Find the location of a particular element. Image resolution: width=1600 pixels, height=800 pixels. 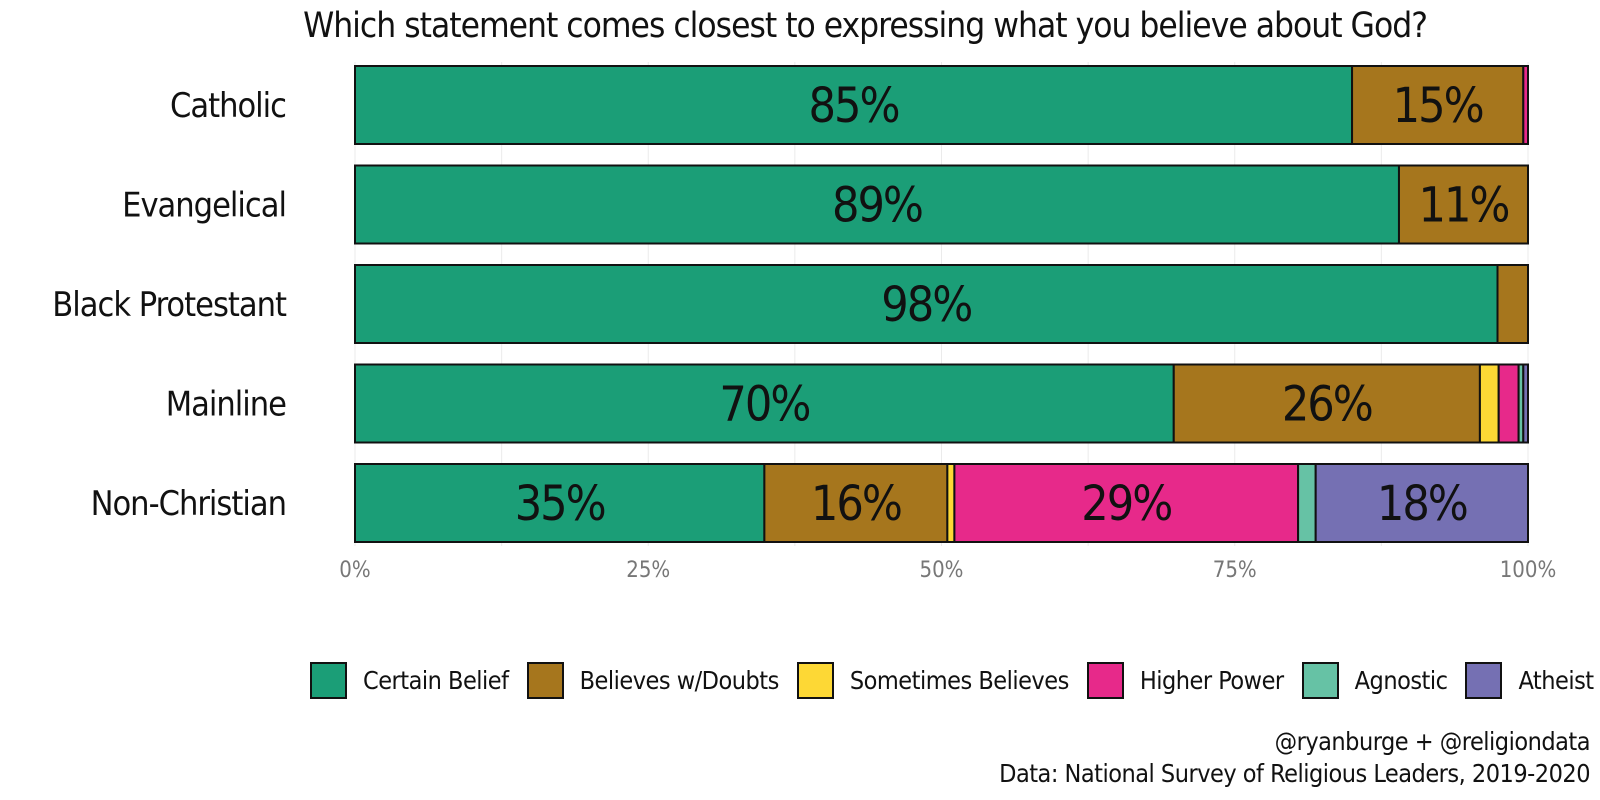

category-label: Evangelical is located at coordinates (204, 206).